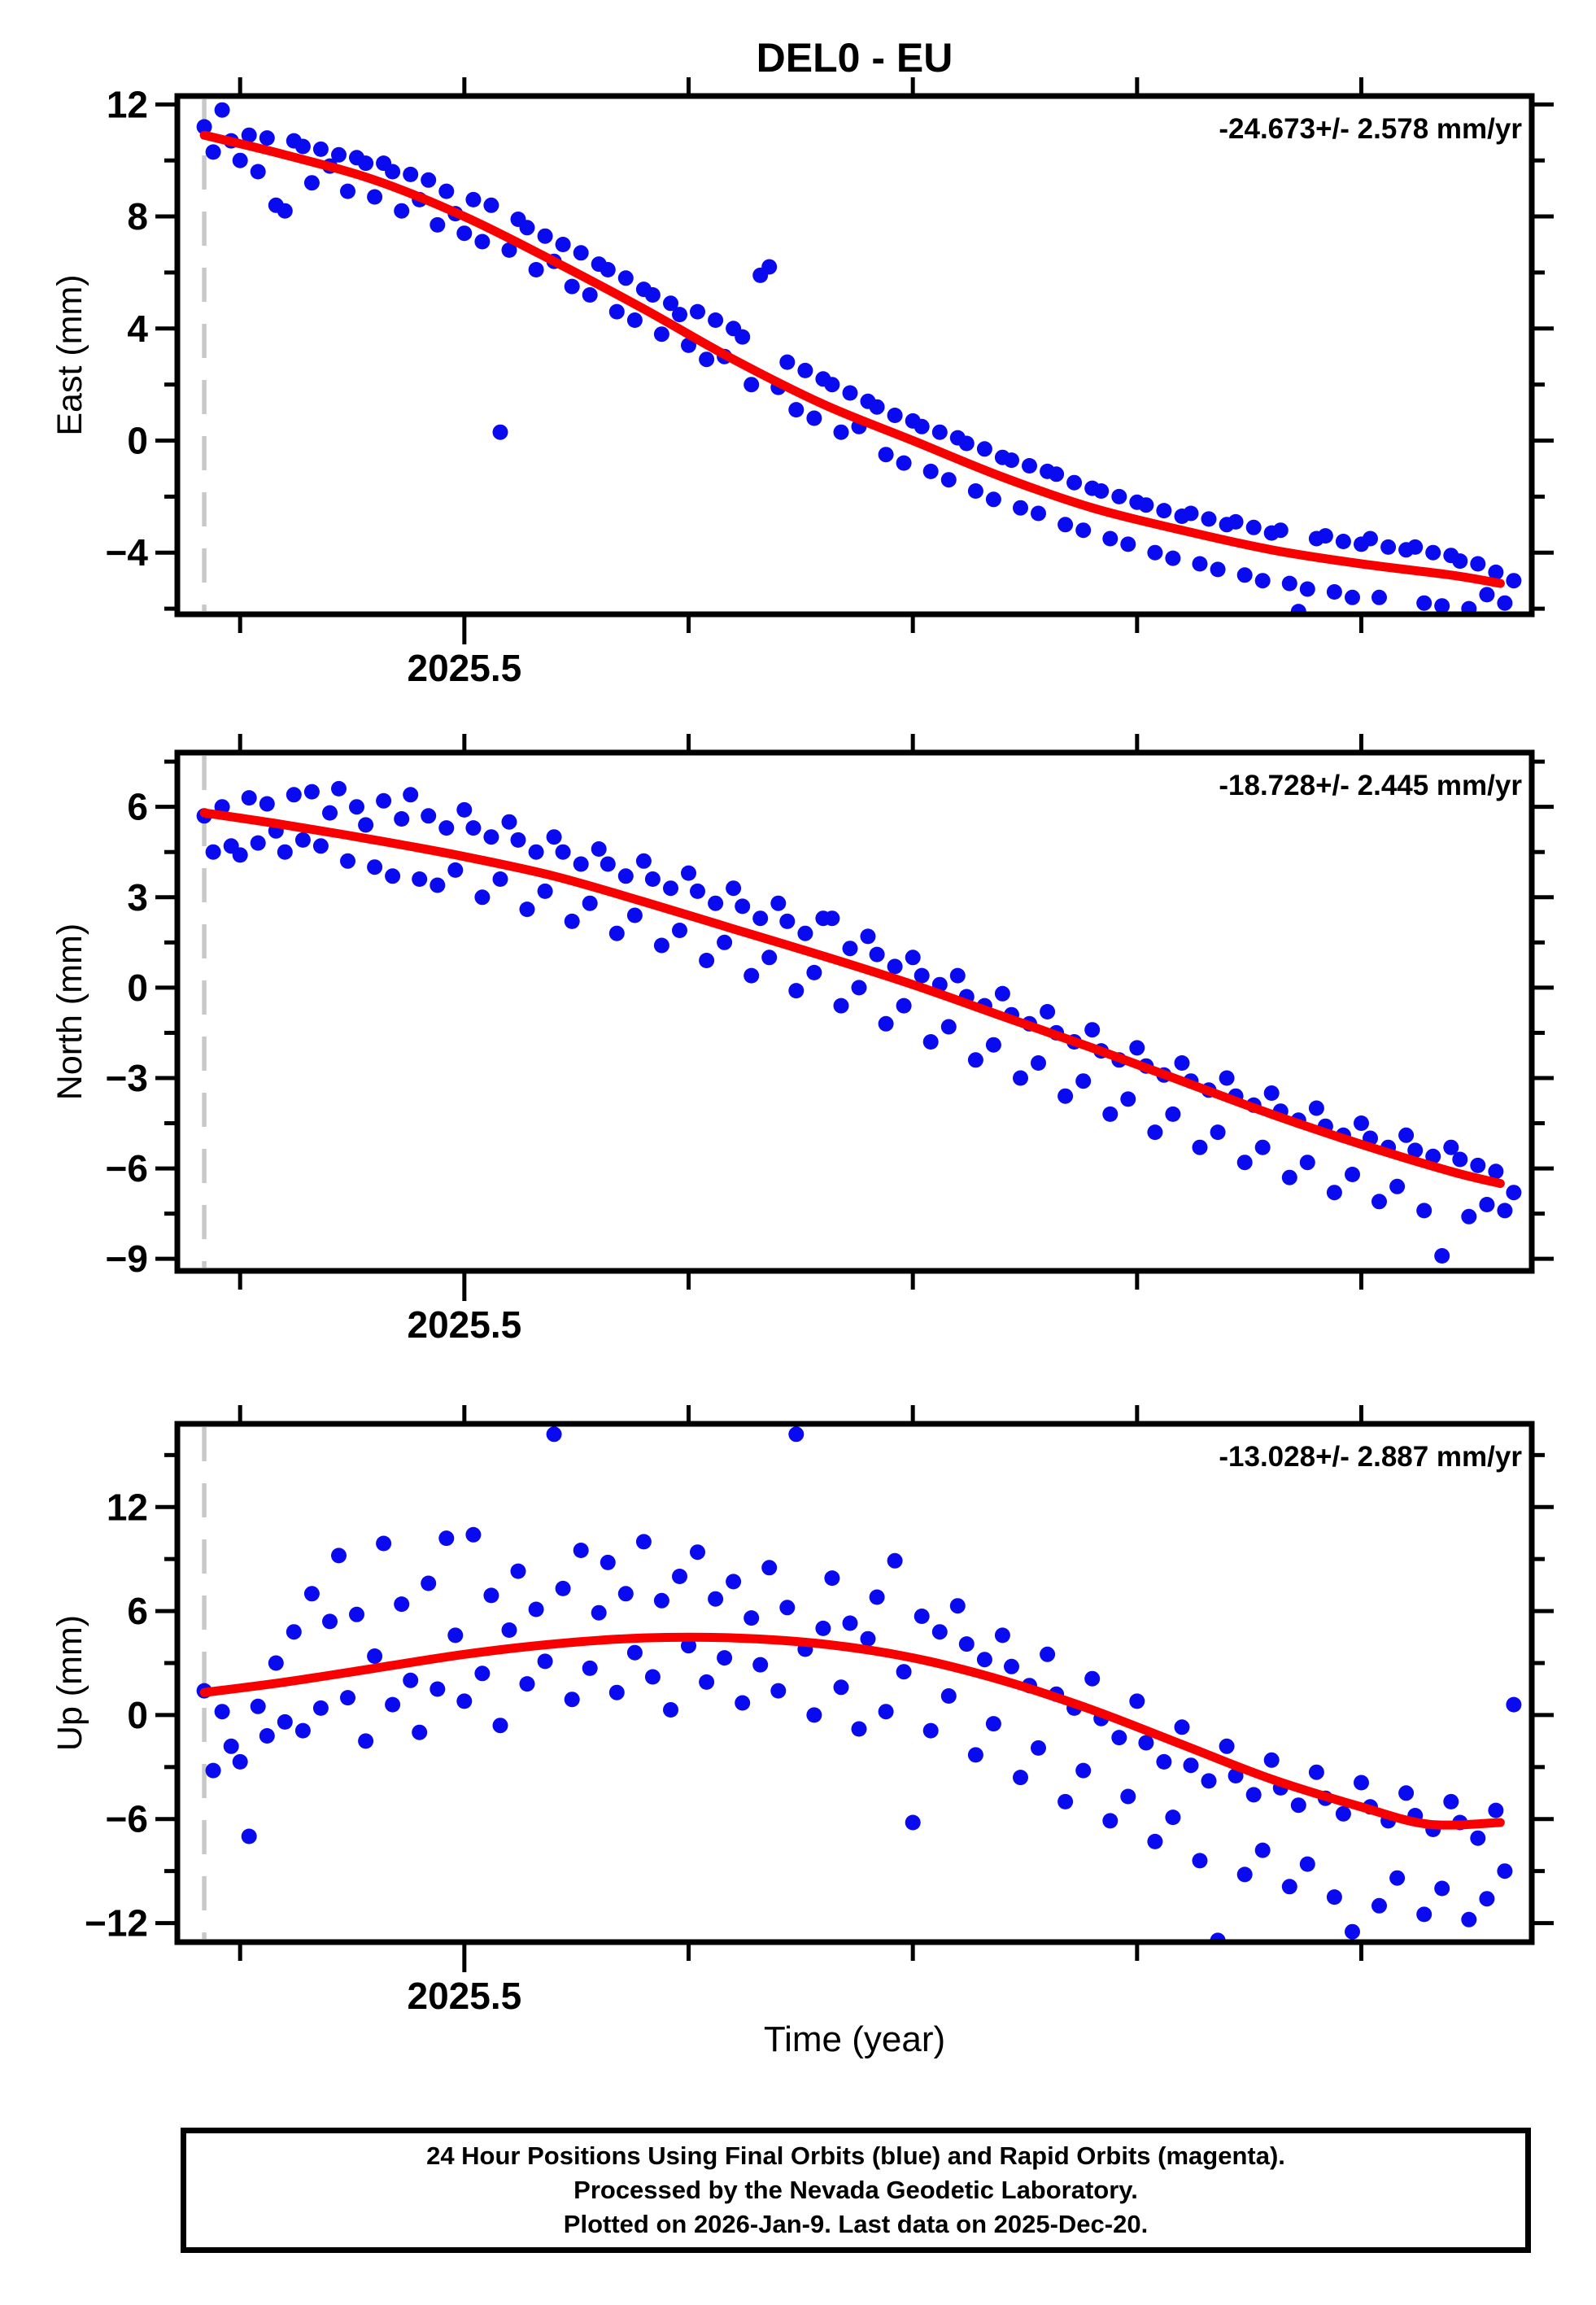 Image resolution: width=1596 pixels, height=2305 pixels. I want to click on north-ytick-label: 0, so click(137, 988).